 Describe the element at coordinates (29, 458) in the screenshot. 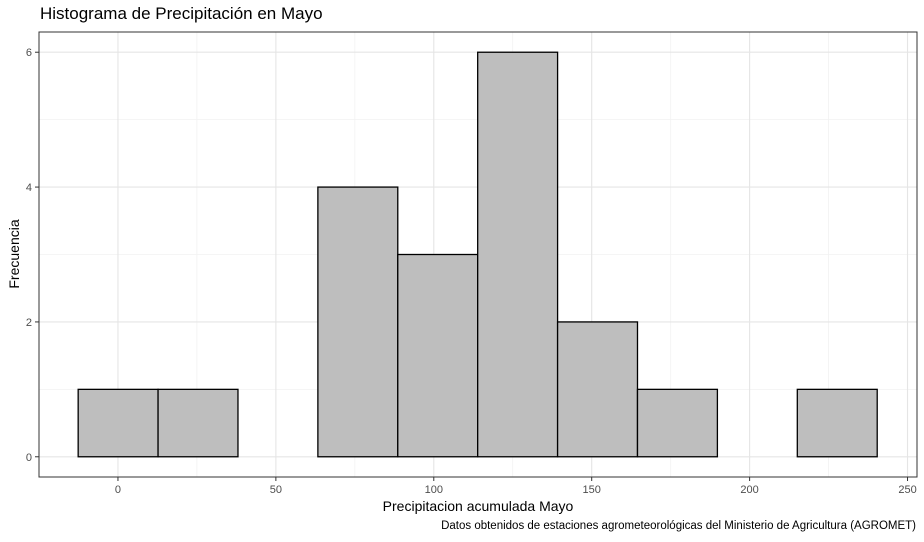

I see `y-tick-label: 0` at that location.